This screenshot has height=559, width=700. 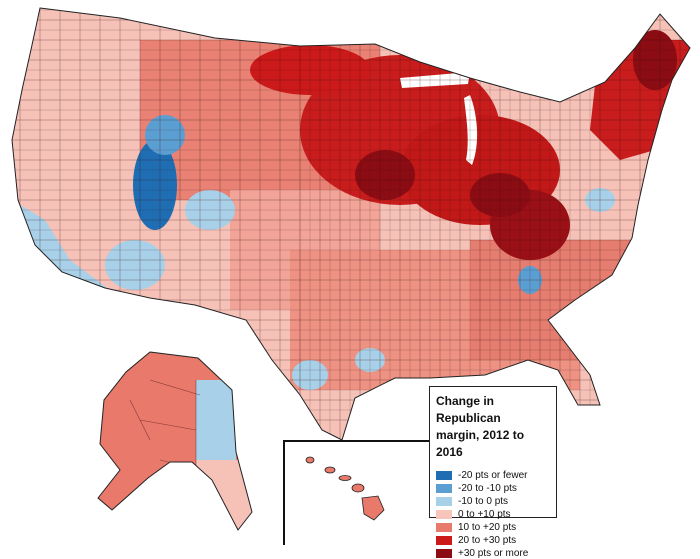 I want to click on legend-label: -20 pts or fewer, so click(x=493, y=475).